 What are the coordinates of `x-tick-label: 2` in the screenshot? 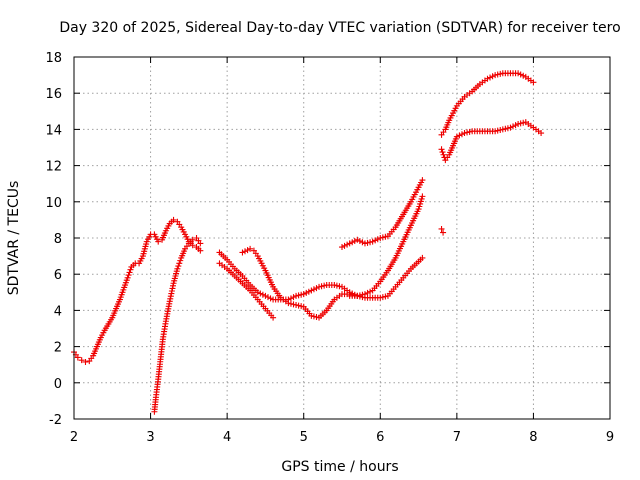 It's located at (74, 437).